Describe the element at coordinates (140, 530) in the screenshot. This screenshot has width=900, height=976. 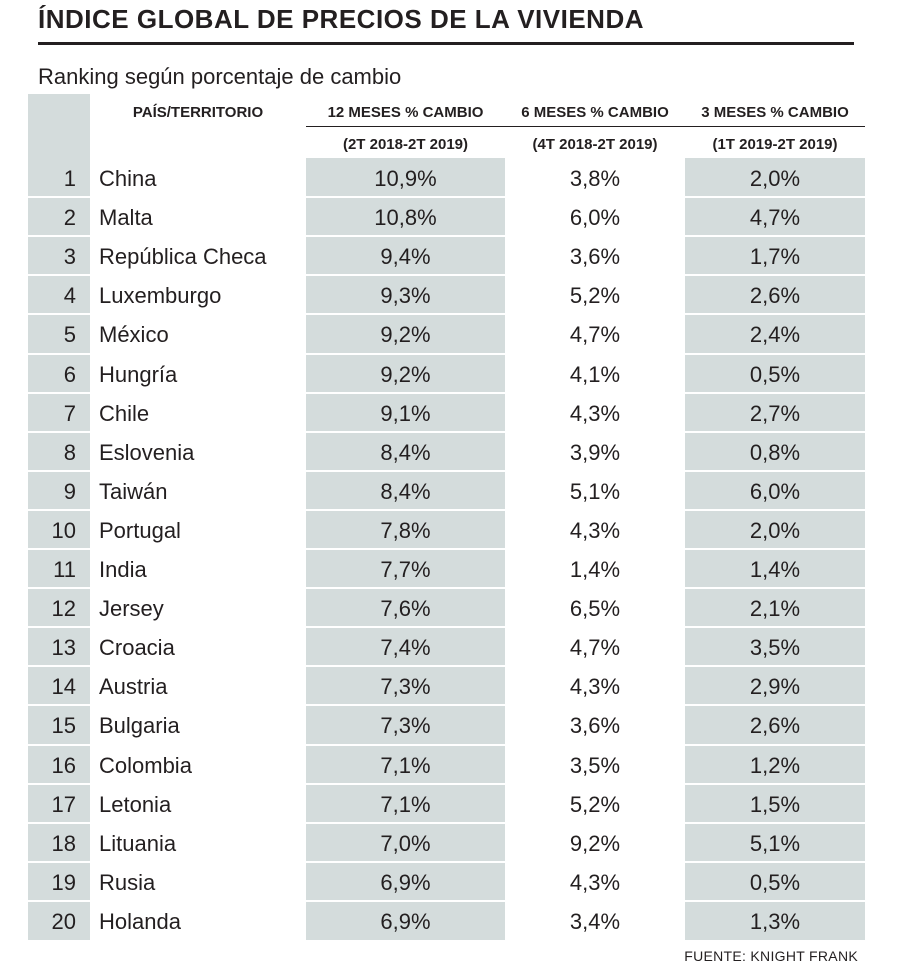
I see `country-cell: Portugal` at that location.